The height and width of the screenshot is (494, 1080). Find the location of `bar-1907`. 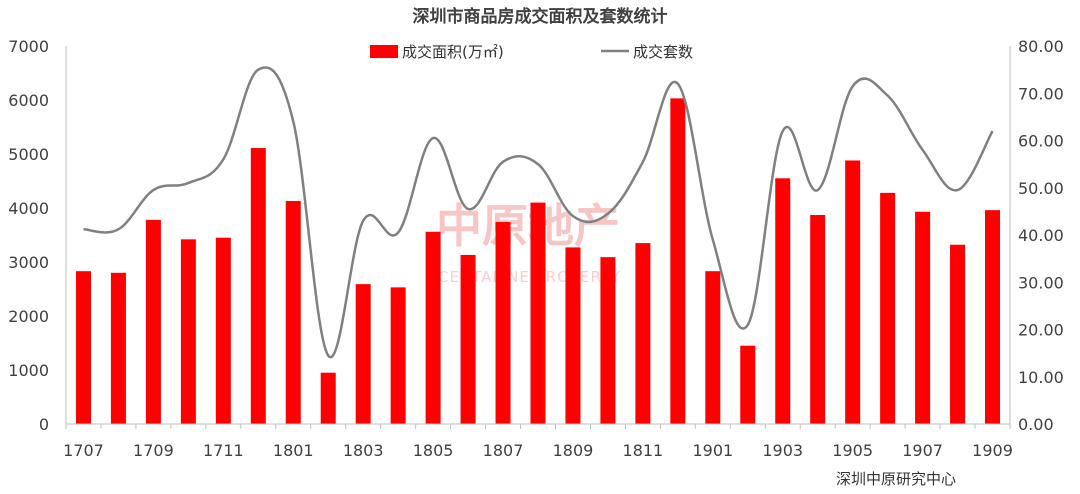

bar-1907 is located at coordinates (923, 317).